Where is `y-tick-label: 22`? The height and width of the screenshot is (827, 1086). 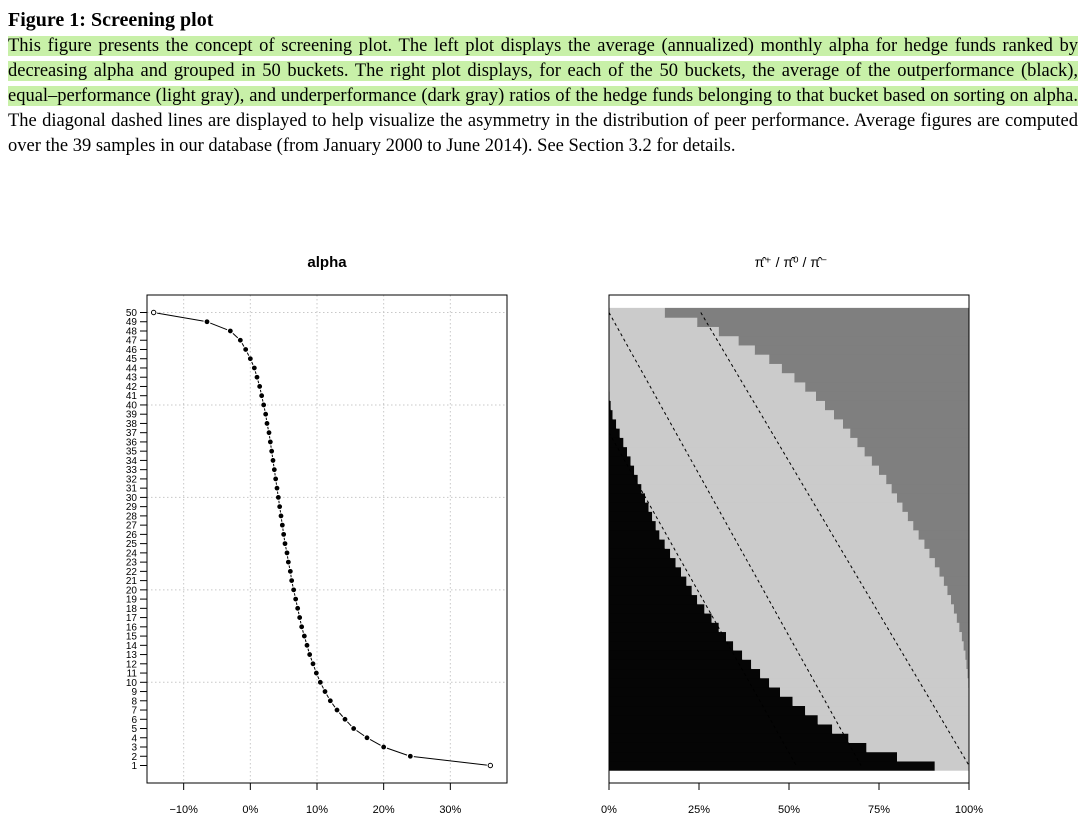
y-tick-label: 22 is located at coordinates (132, 572).